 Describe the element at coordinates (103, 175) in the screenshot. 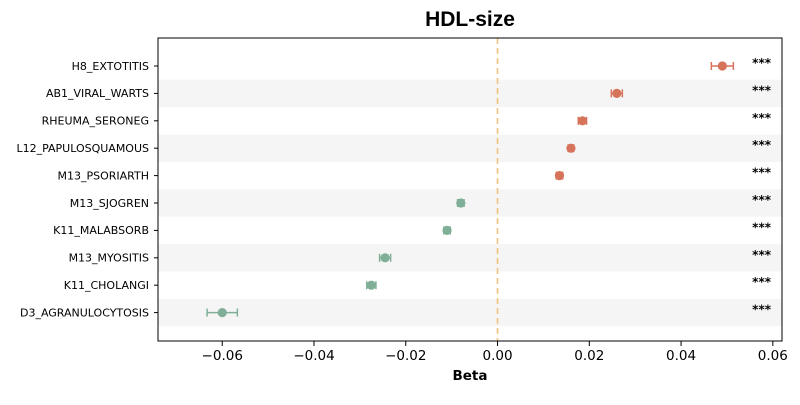

I see `row-label: M13_PSORIARTH` at that location.